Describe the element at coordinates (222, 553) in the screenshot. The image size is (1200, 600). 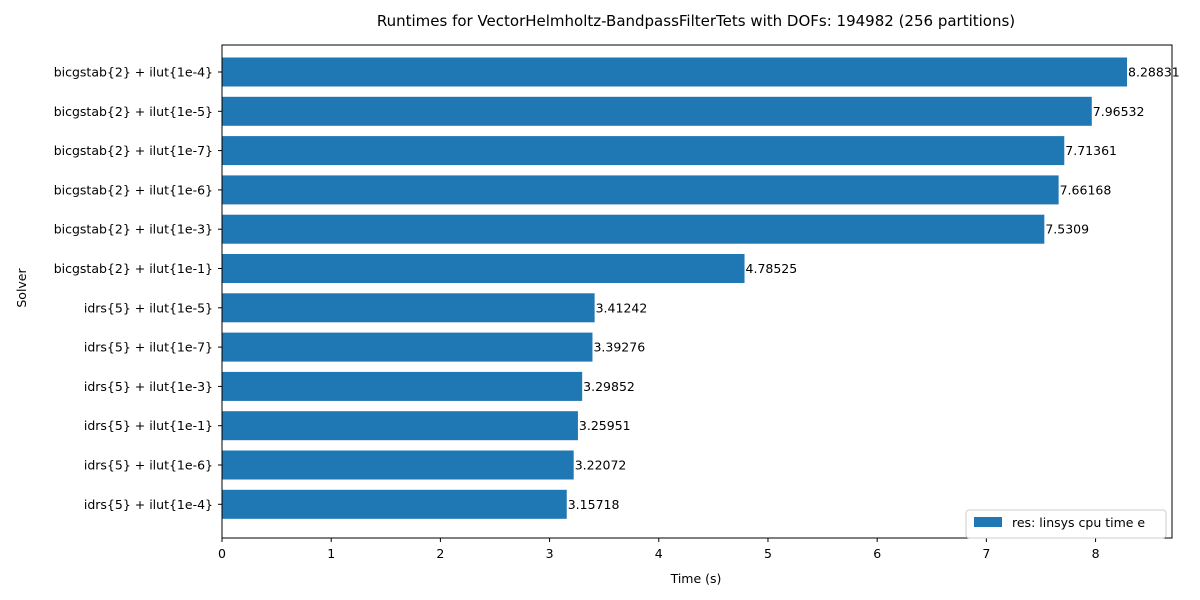
I see `x-tick-label: 0` at that location.